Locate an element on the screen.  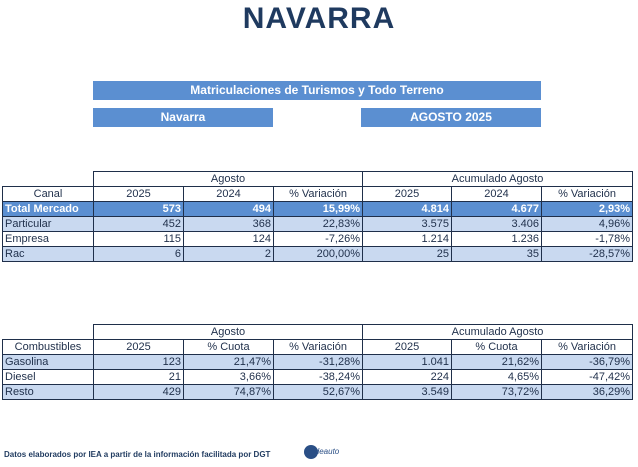
table-cell: 4,65% is located at coordinates (497, 377).